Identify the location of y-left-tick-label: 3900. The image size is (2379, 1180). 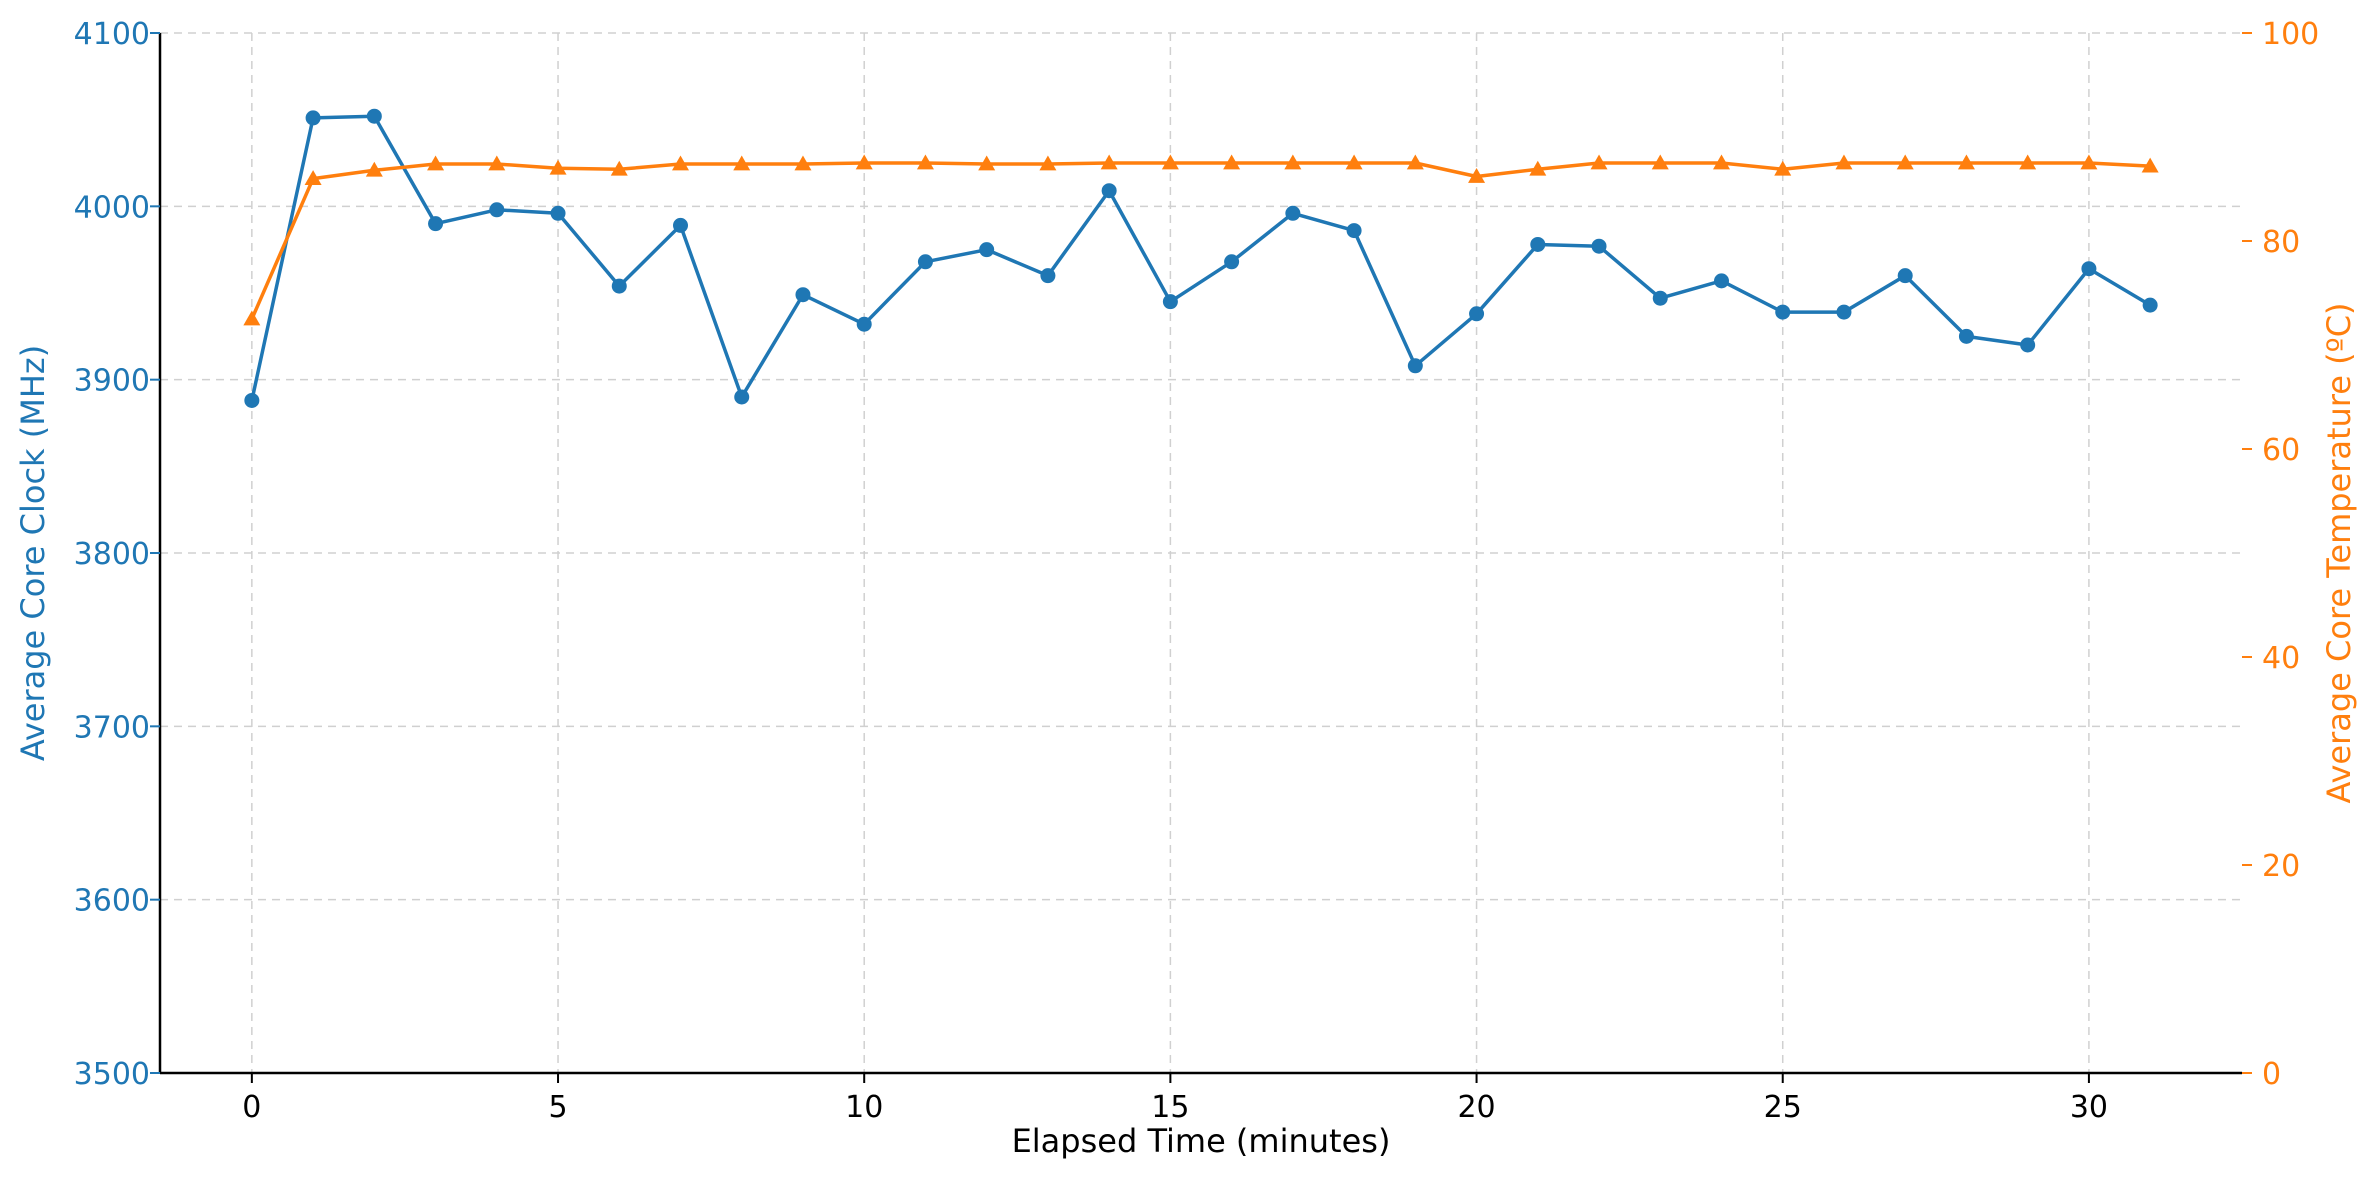
(112, 381).